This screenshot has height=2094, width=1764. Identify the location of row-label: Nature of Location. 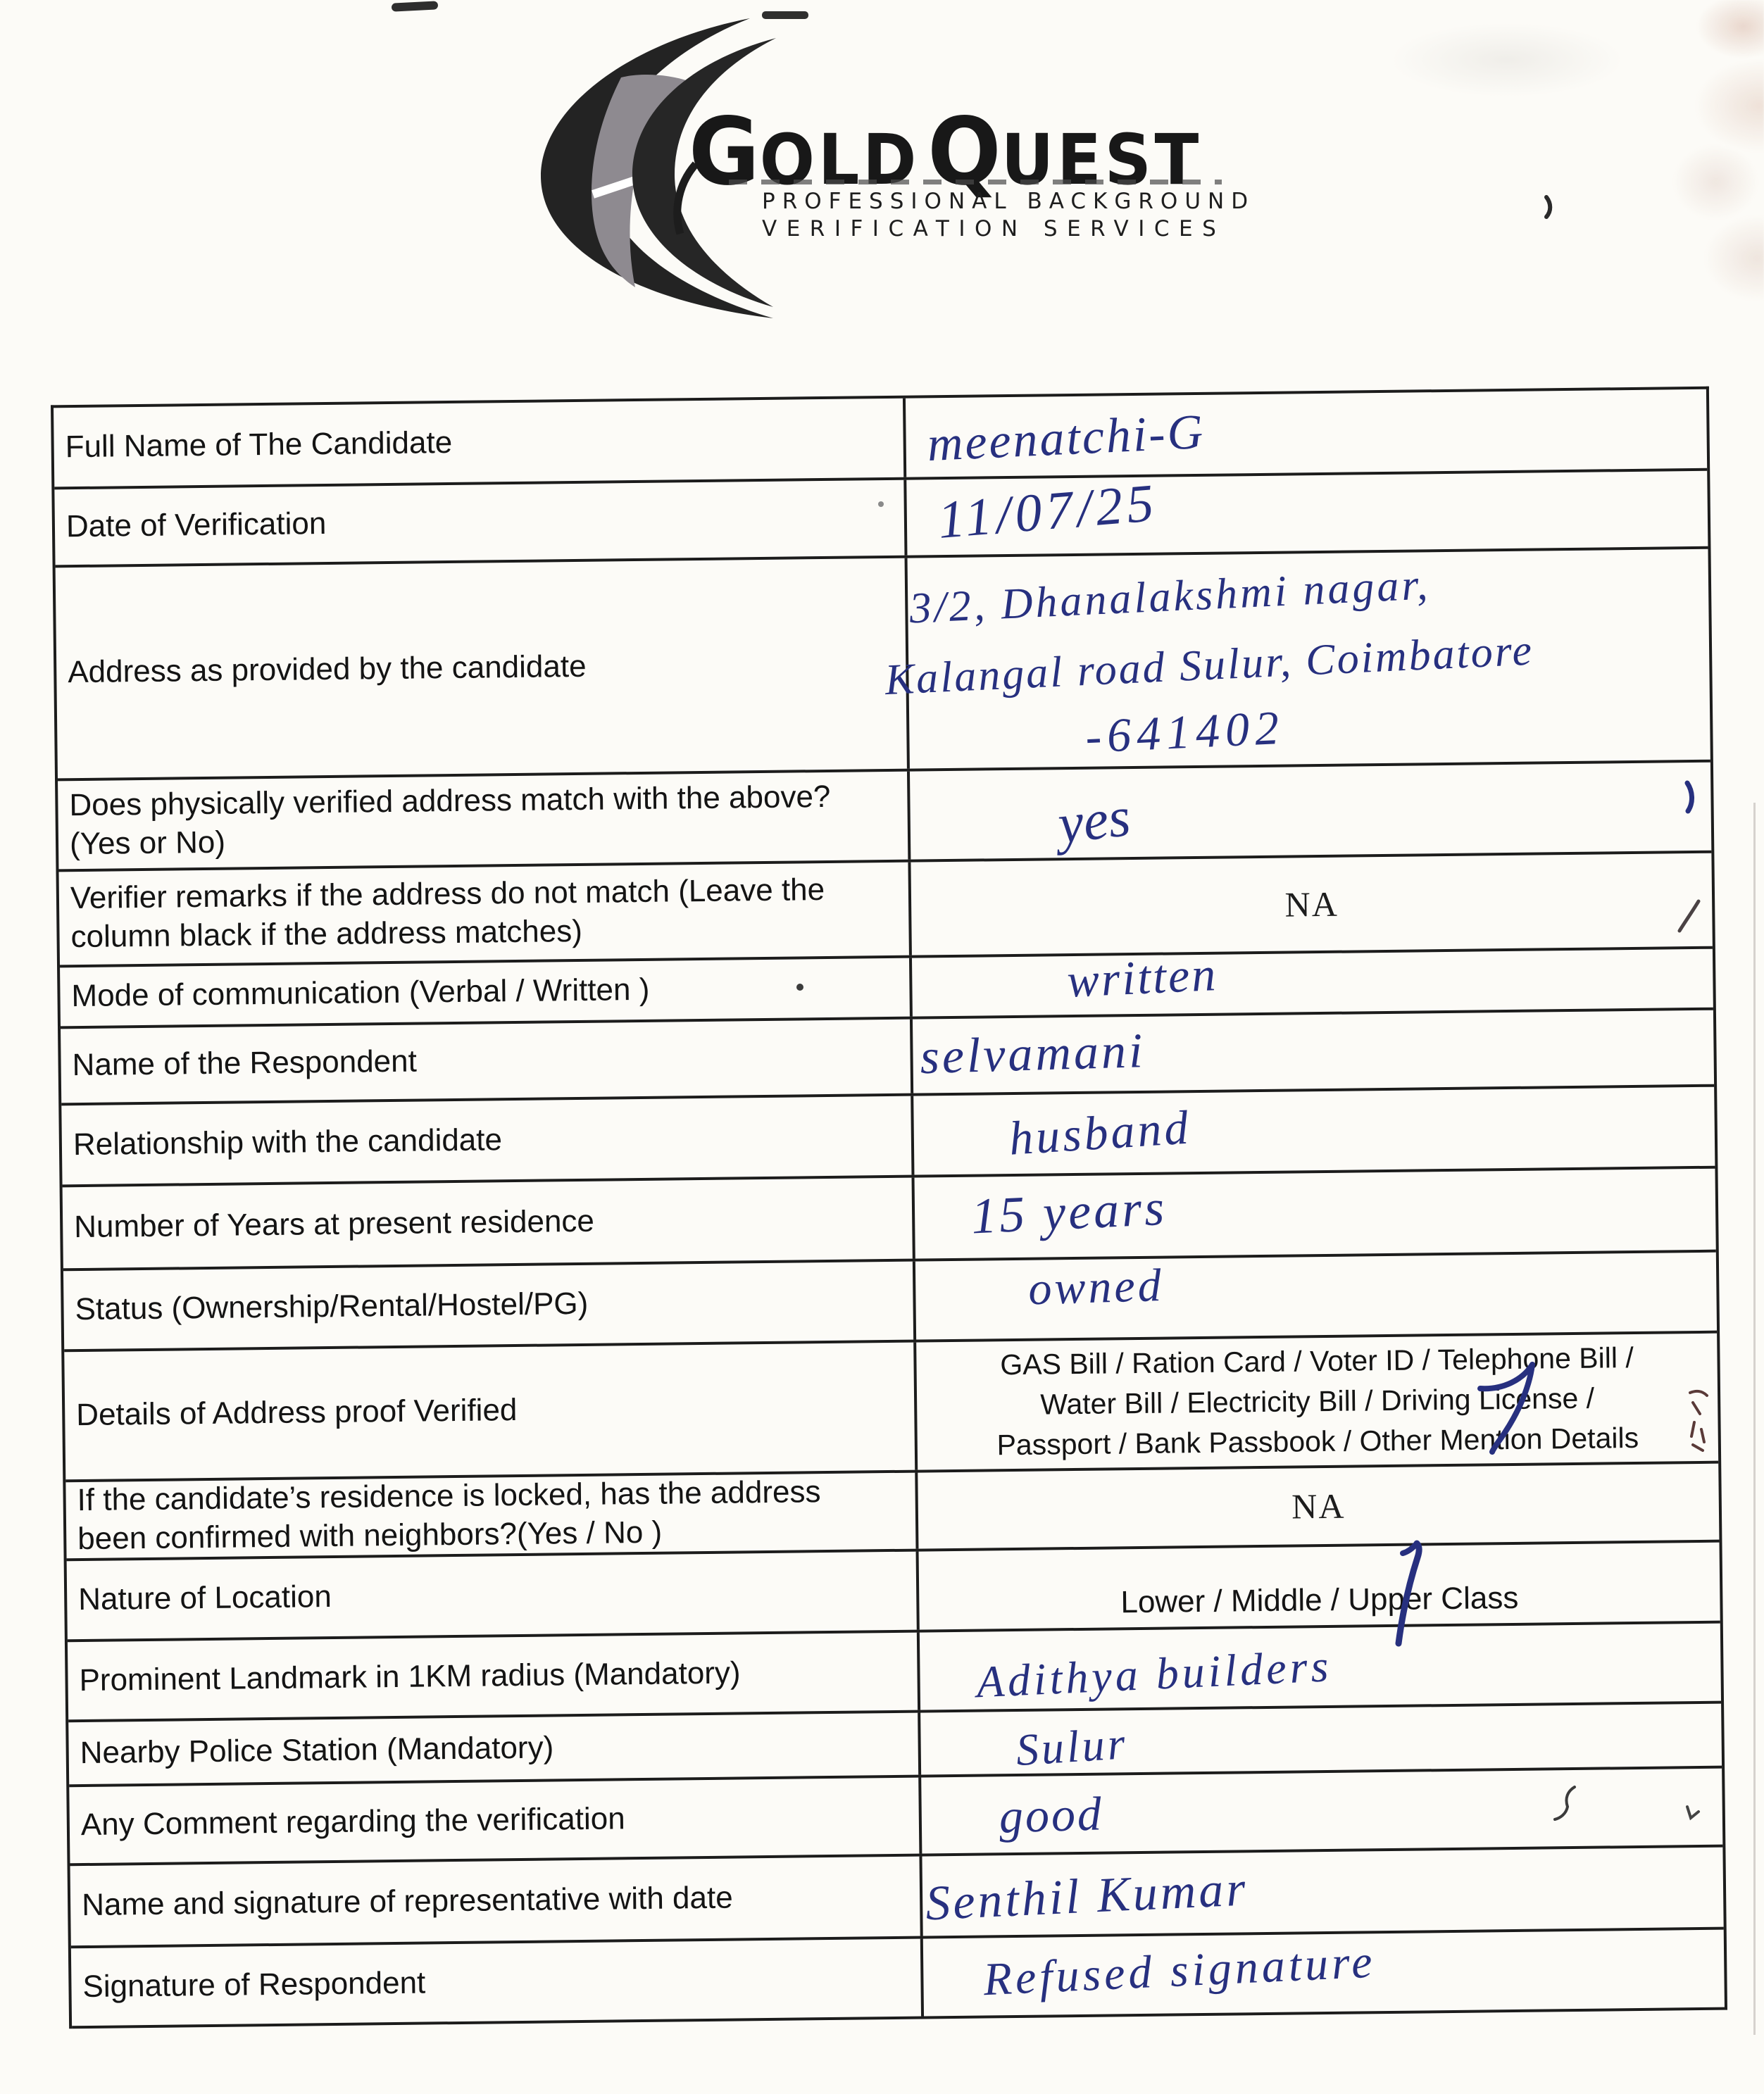
(204, 1598).